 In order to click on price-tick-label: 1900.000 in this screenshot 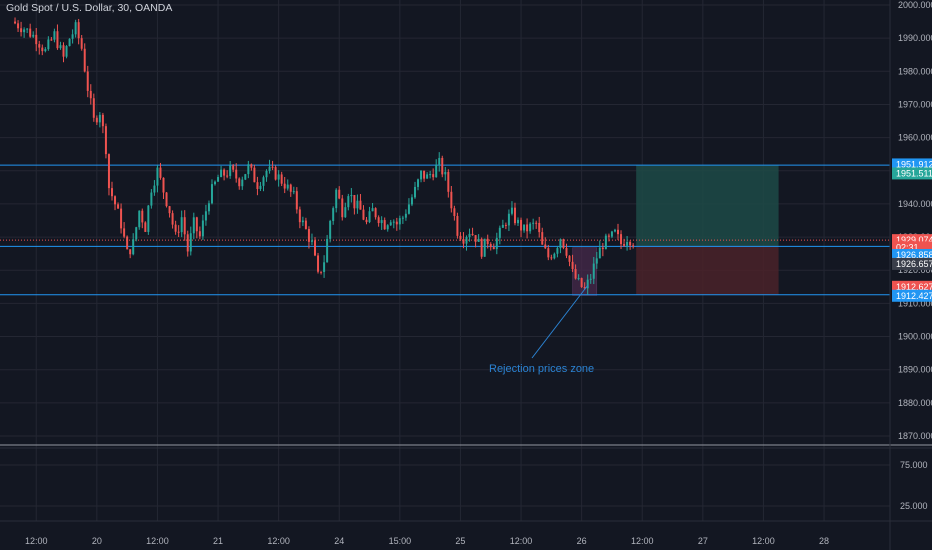, I will do `click(915, 337)`.